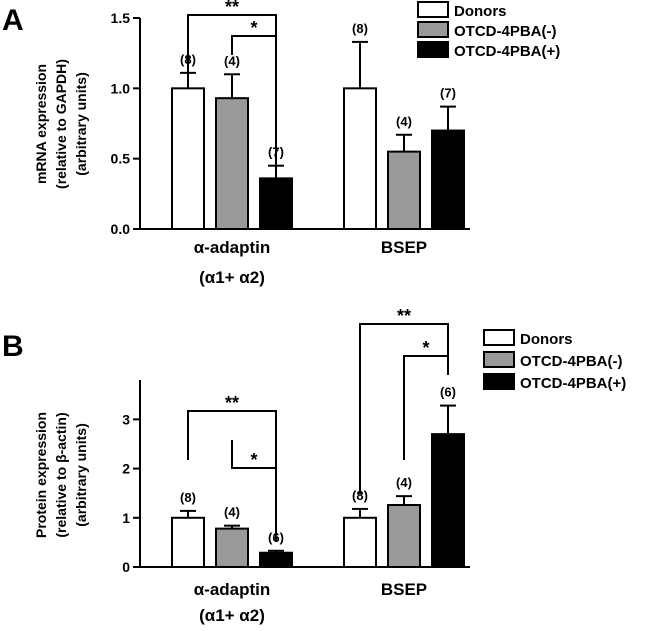 The height and width of the screenshot is (631, 650). What do you see at coordinates (41, 475) in the screenshot?
I see `y-axis-label: Protein expression` at bounding box center [41, 475].